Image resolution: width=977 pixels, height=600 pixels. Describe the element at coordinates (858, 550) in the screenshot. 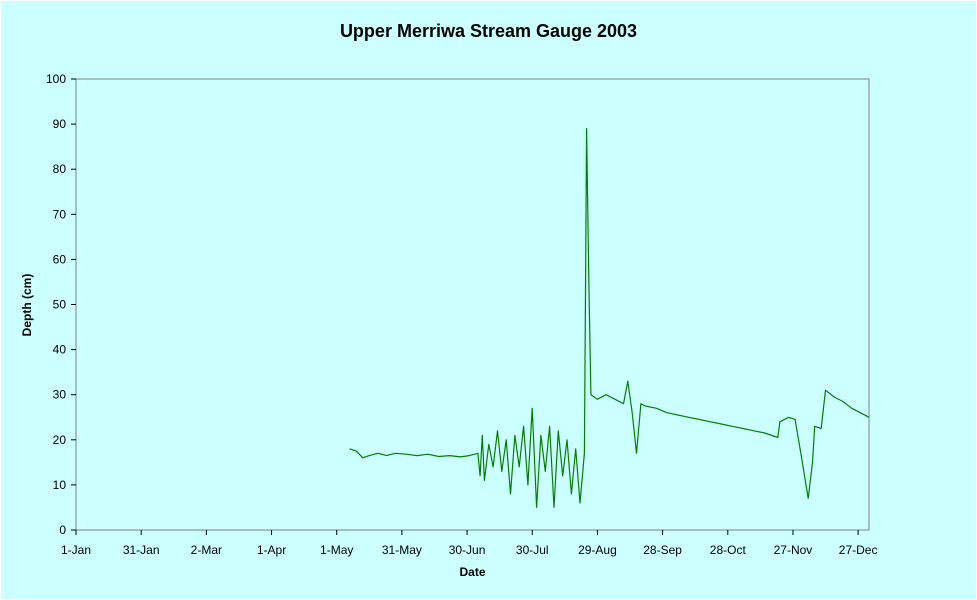

I see `x-tick-label: 27-Dec` at that location.